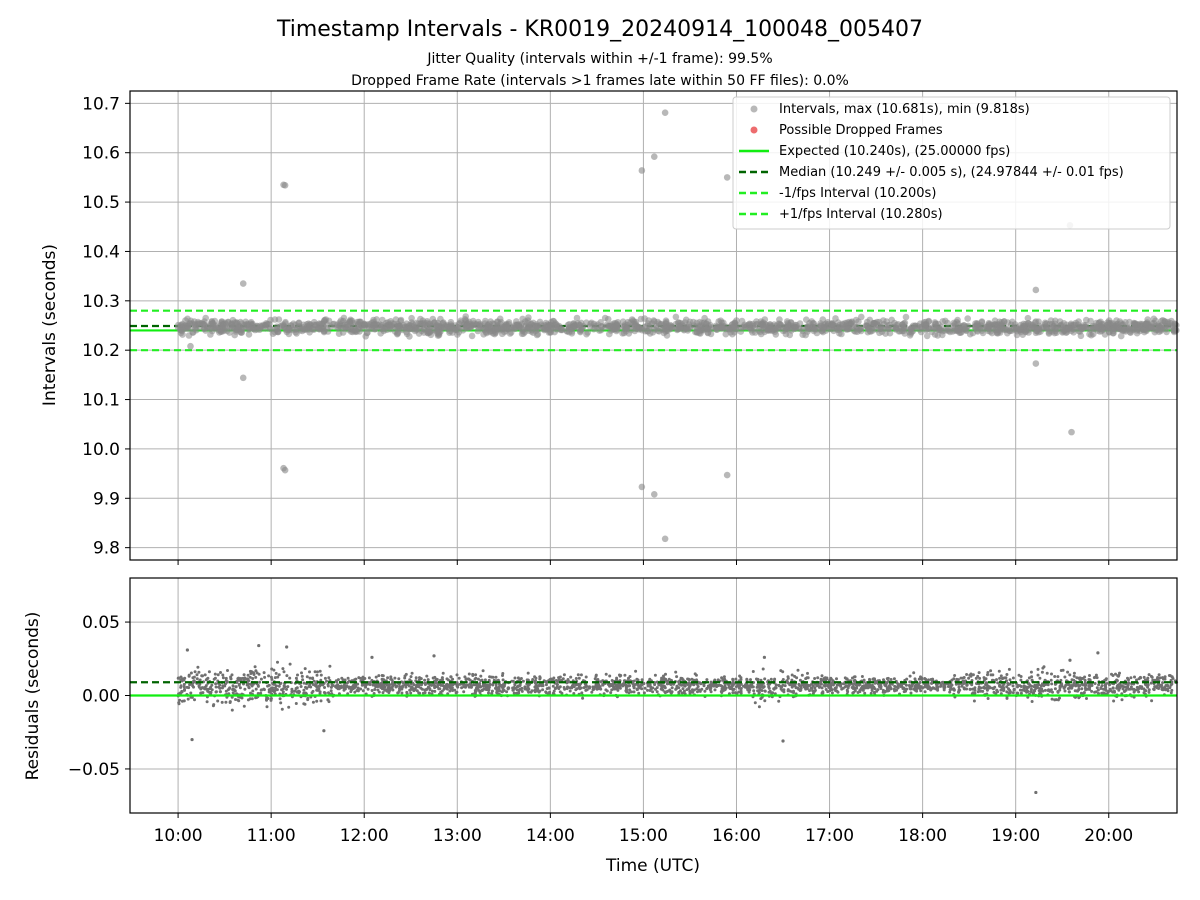 This screenshot has width=1200, height=900. I want to click on intervals-y-tick-label: 9.9, so click(106, 499).